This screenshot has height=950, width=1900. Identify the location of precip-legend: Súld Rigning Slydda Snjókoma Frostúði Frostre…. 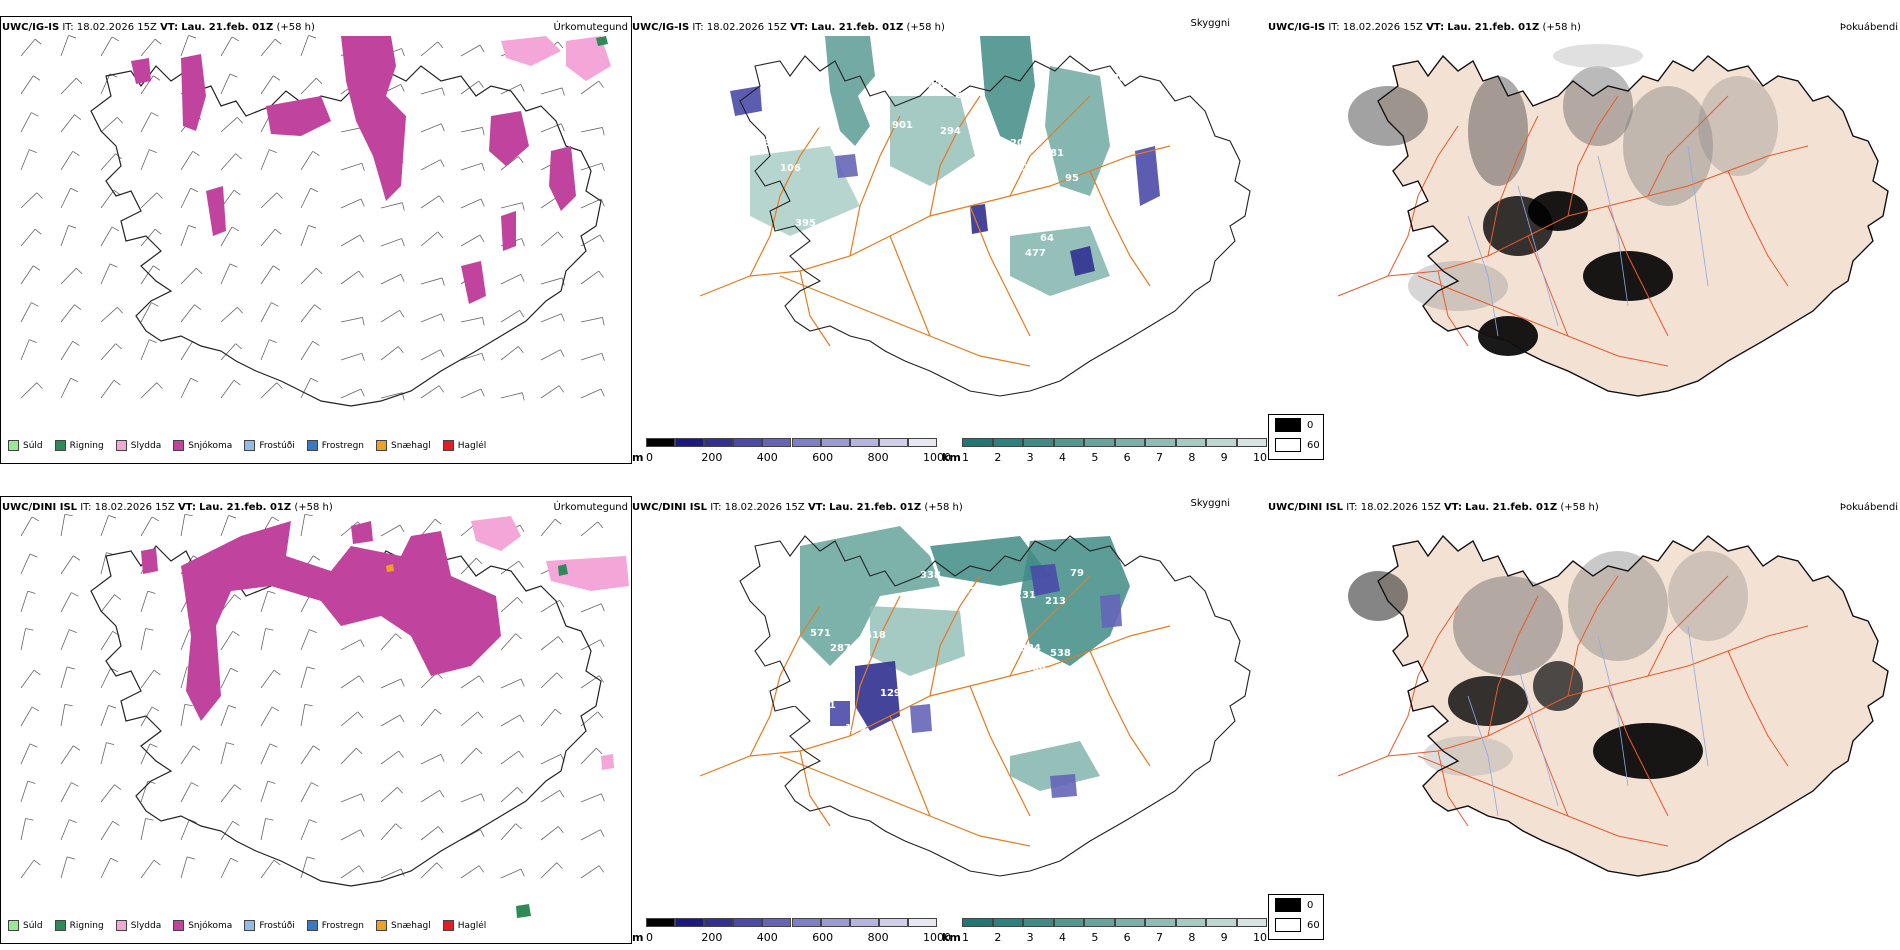
(253, 445).